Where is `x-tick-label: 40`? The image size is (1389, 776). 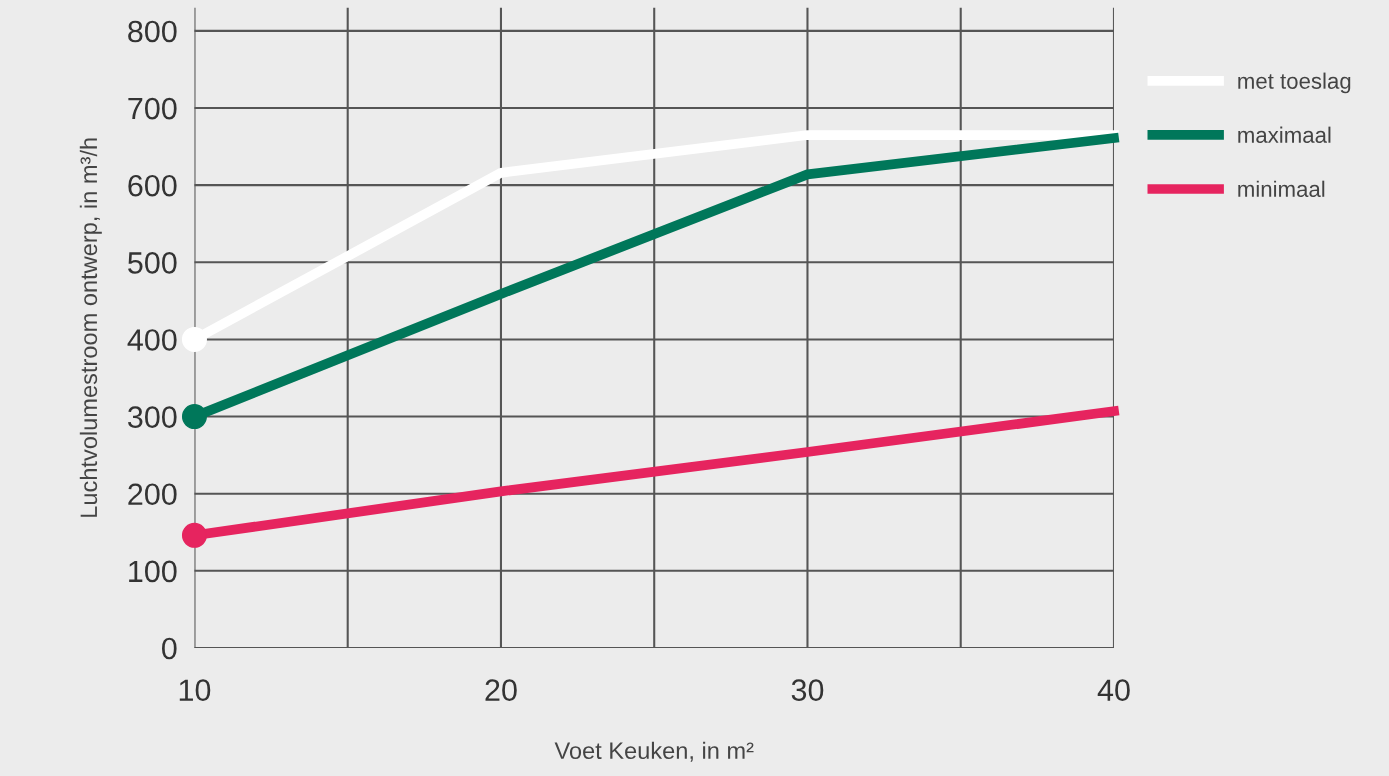
x-tick-label: 40 is located at coordinates (1113, 690).